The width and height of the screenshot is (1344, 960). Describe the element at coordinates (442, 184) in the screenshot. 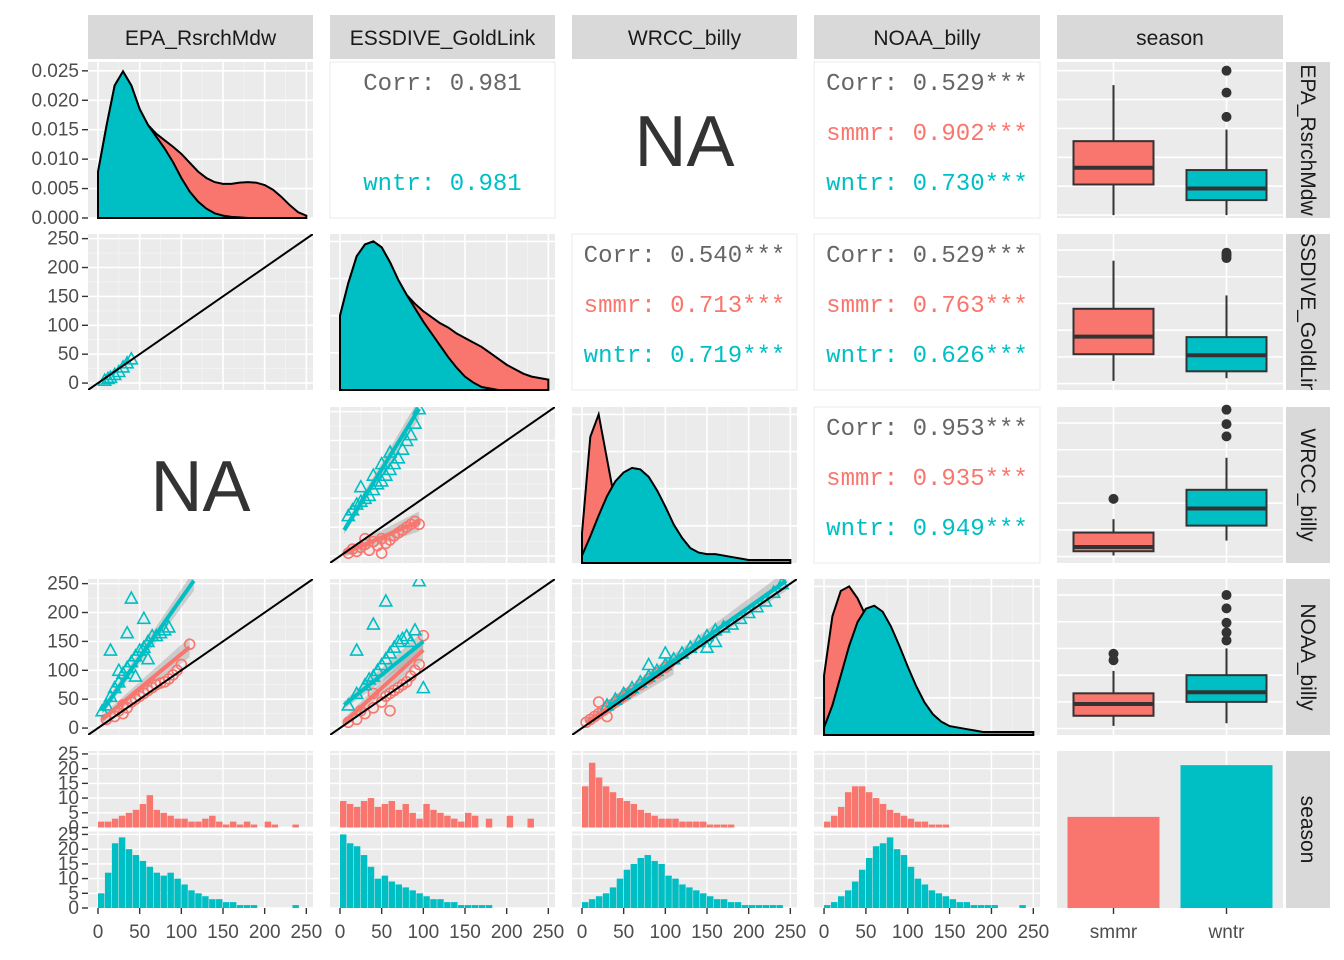

I see `corr-wntr: wntr: 0.981` at that location.